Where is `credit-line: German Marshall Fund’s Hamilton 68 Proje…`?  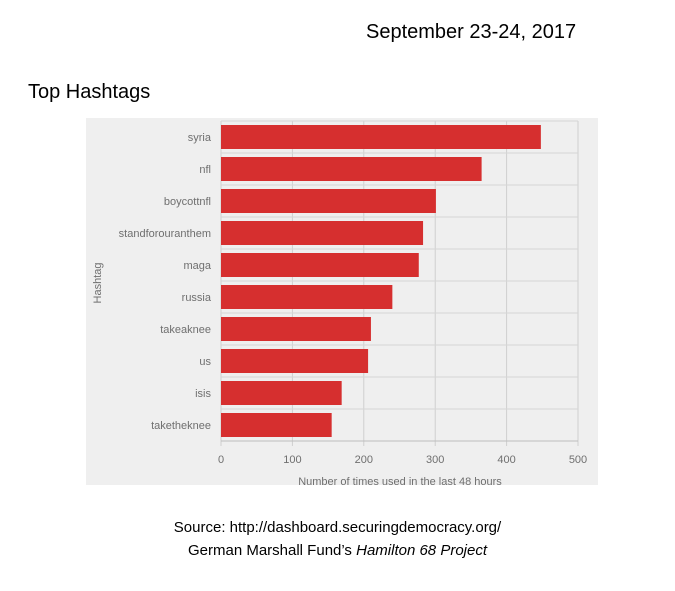
credit-line: German Marshall Fund’s Hamilton 68 Proje… is located at coordinates (337, 550).